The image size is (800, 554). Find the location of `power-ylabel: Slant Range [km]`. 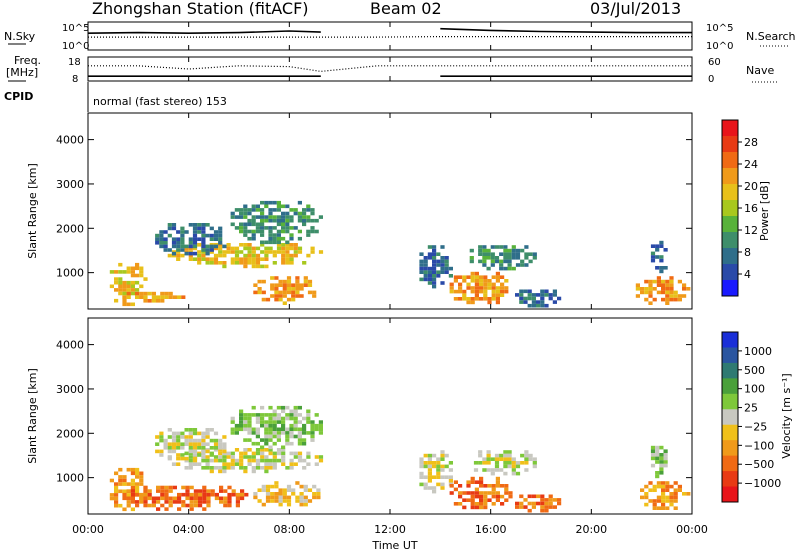

power-ylabel: Slant Range [km] is located at coordinates (32, 211).